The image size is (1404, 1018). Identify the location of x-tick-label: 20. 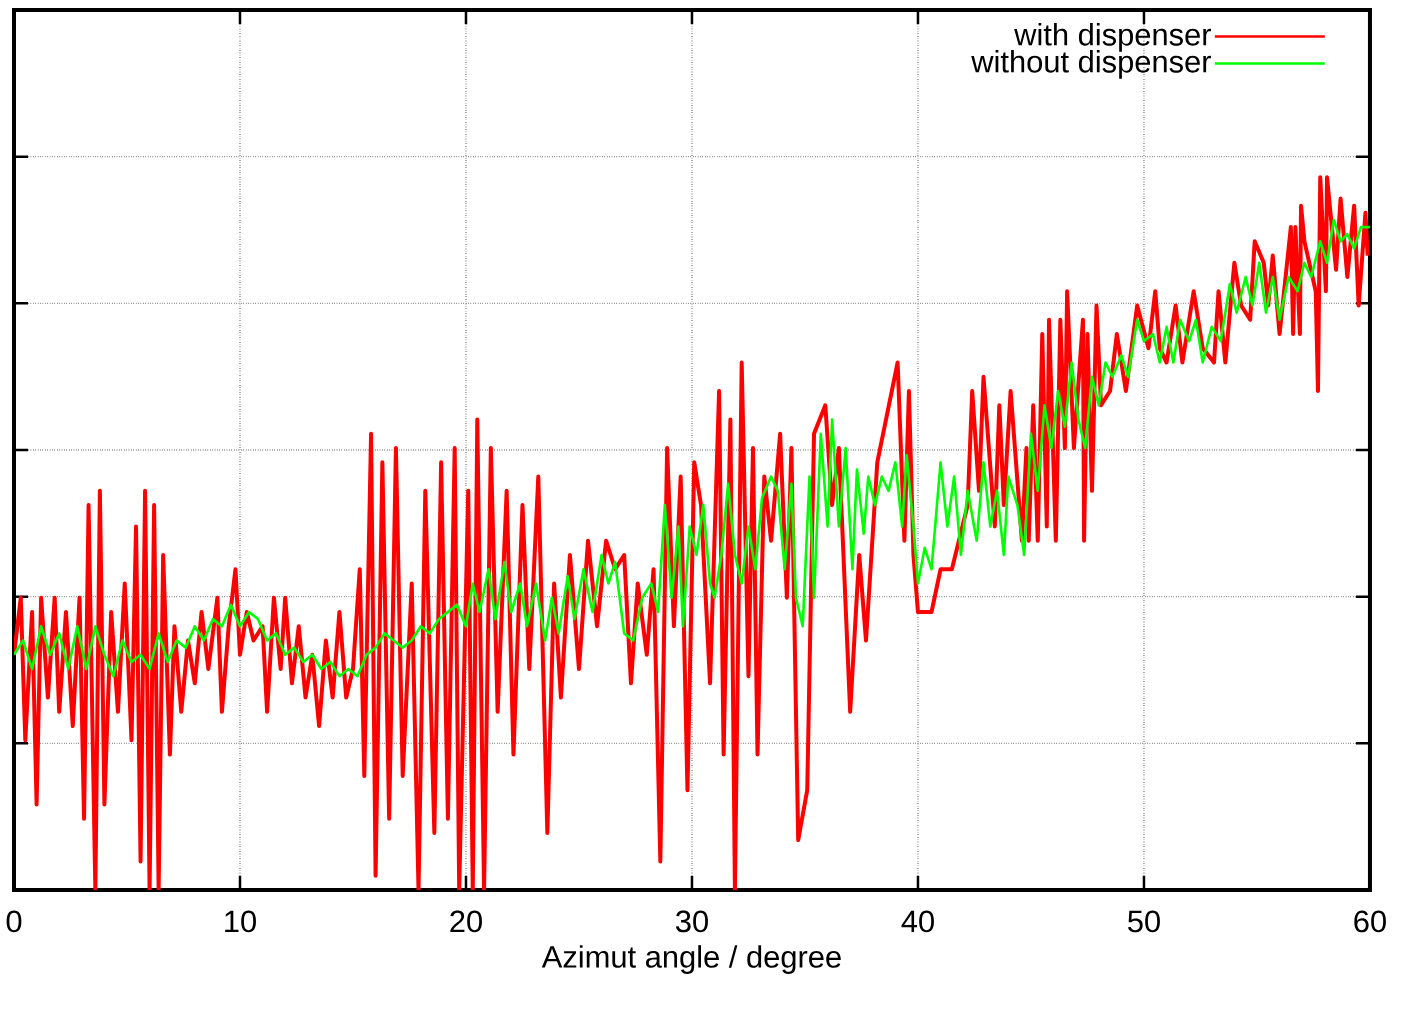
(466, 921).